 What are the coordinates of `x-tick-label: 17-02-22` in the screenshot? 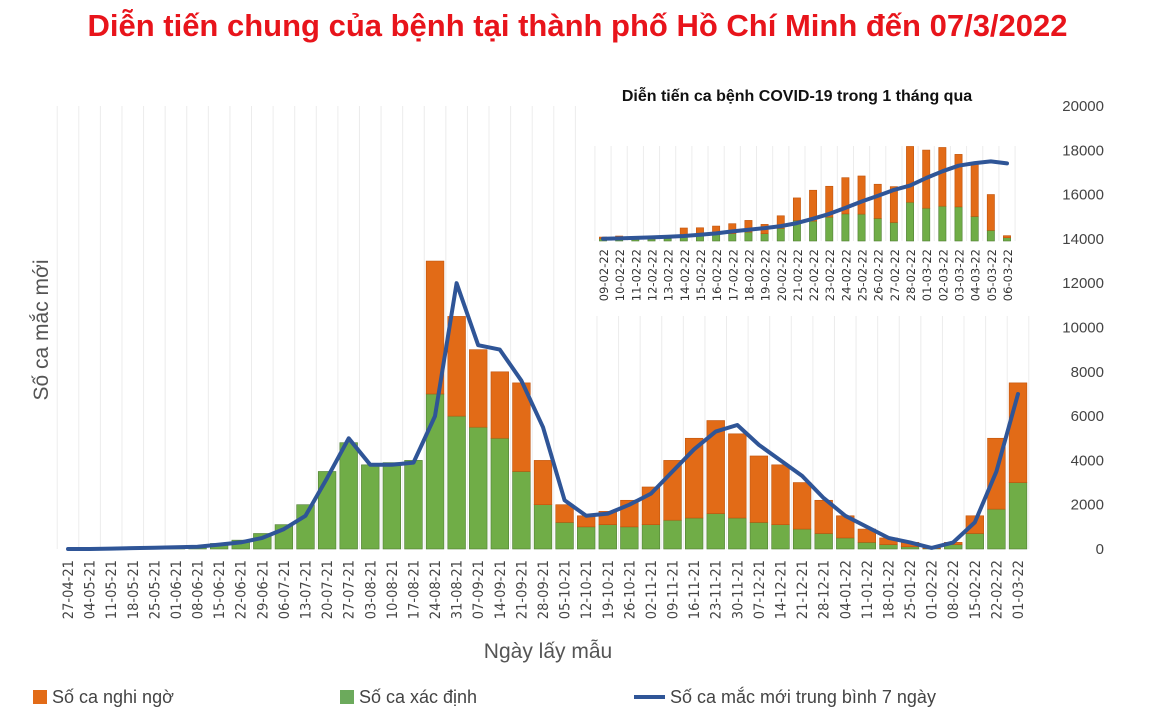 It's located at (733, 275).